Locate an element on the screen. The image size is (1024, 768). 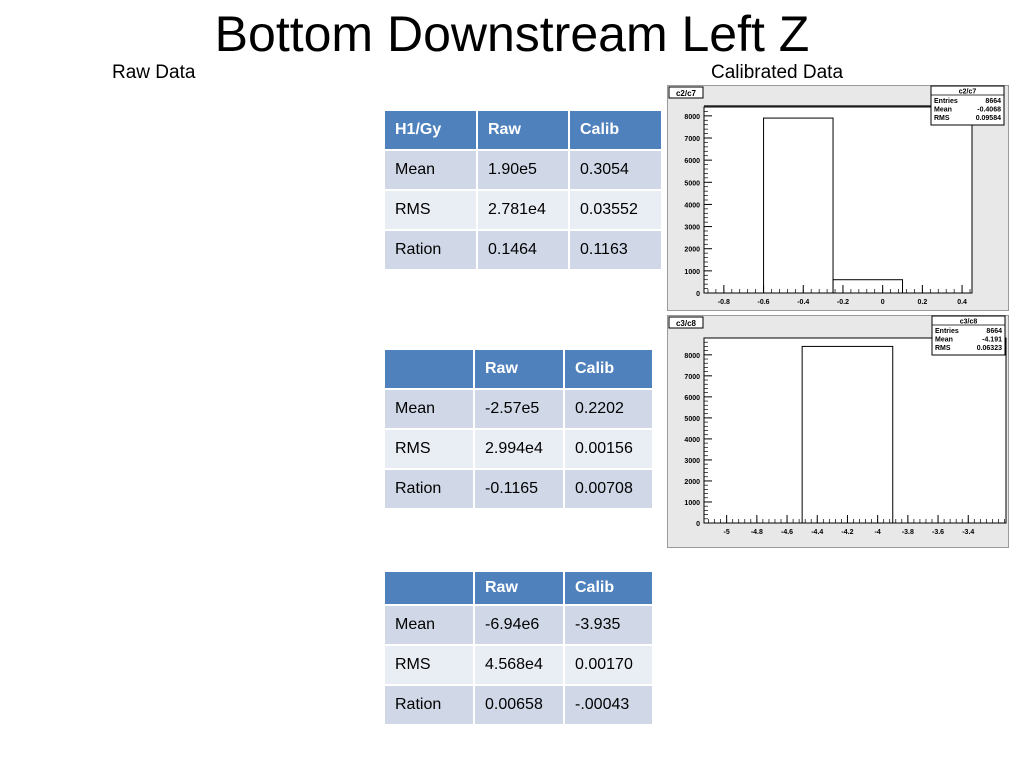
table-cell: -2.57e5 is located at coordinates (519, 409).